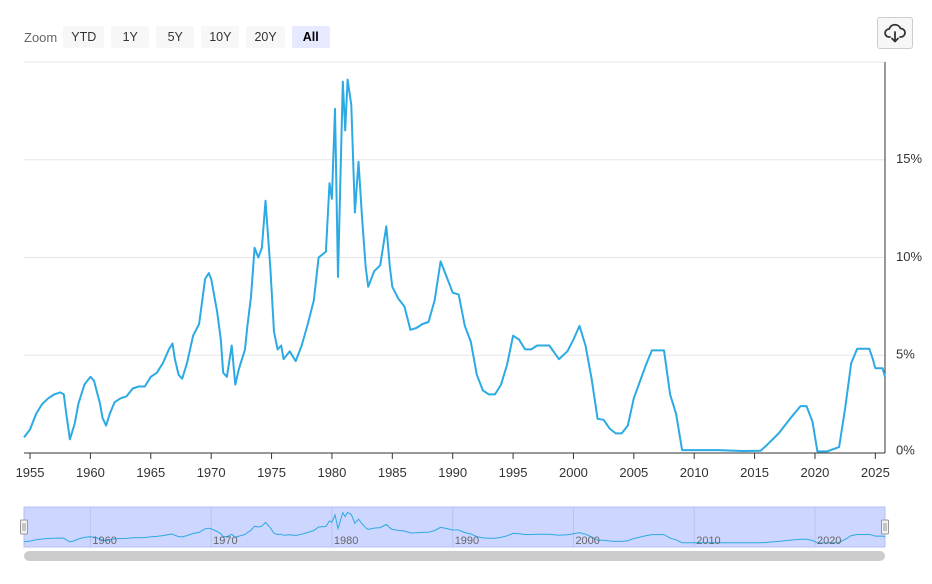 The image size is (932, 584). I want to click on x-tick-label: 1955, so click(30, 472).